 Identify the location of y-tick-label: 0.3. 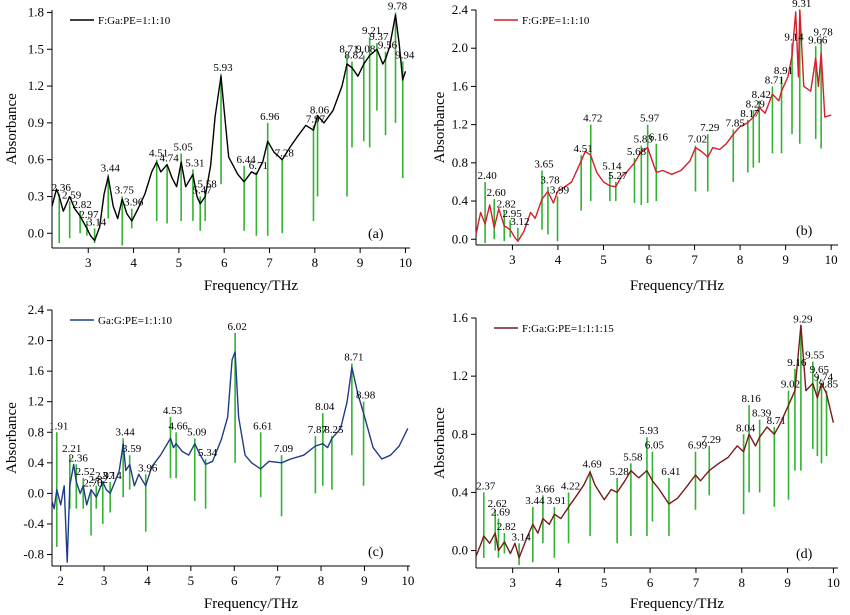
(36, 195).